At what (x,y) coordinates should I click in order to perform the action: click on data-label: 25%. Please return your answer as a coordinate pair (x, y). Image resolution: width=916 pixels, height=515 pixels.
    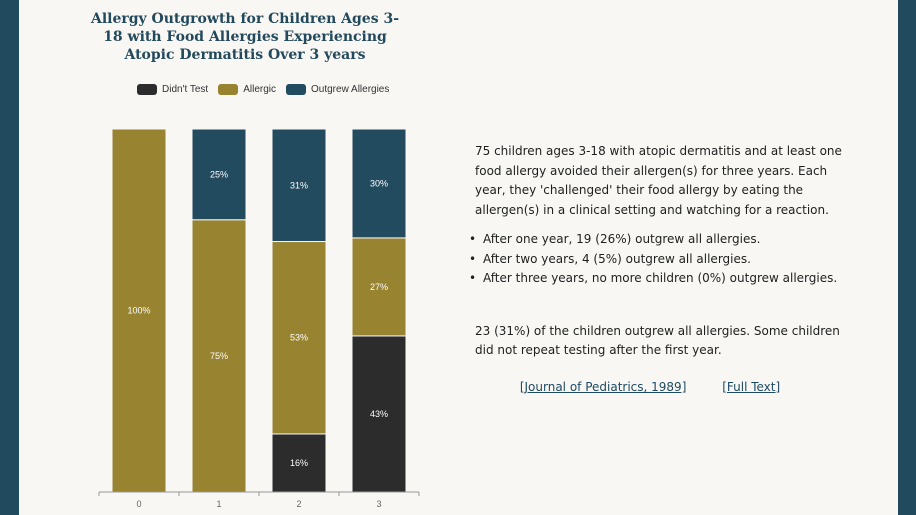
    Looking at the image, I should click on (219, 174).